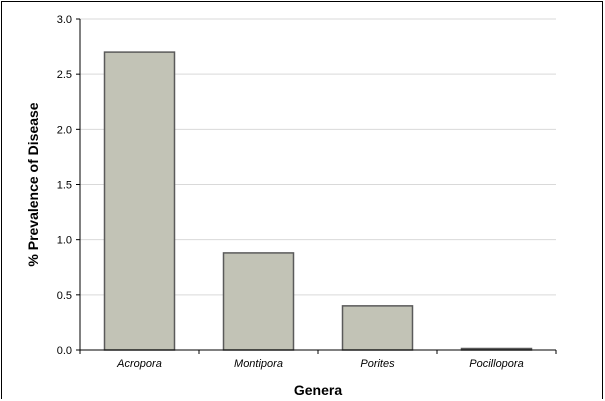 The width and height of the screenshot is (605, 401). Describe the element at coordinates (377, 328) in the screenshot. I see `bar-porites` at that location.